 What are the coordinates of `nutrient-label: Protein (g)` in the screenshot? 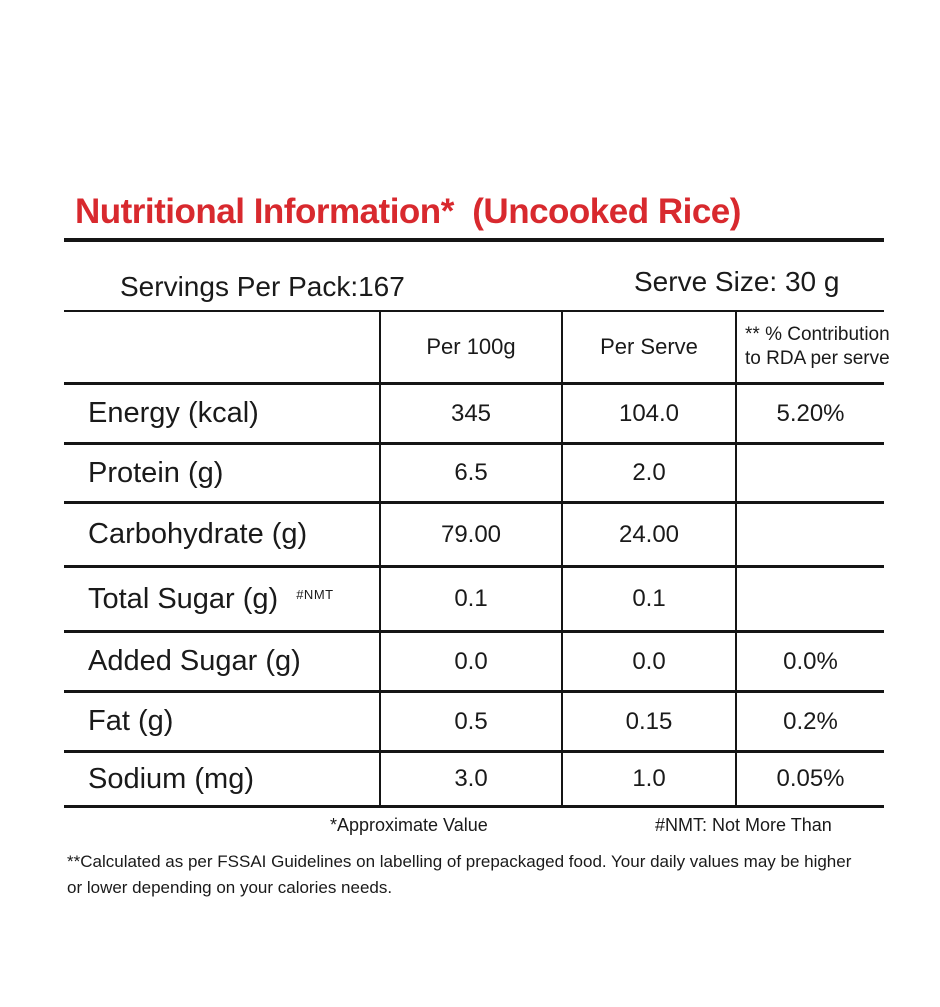 It's located at (222, 473).